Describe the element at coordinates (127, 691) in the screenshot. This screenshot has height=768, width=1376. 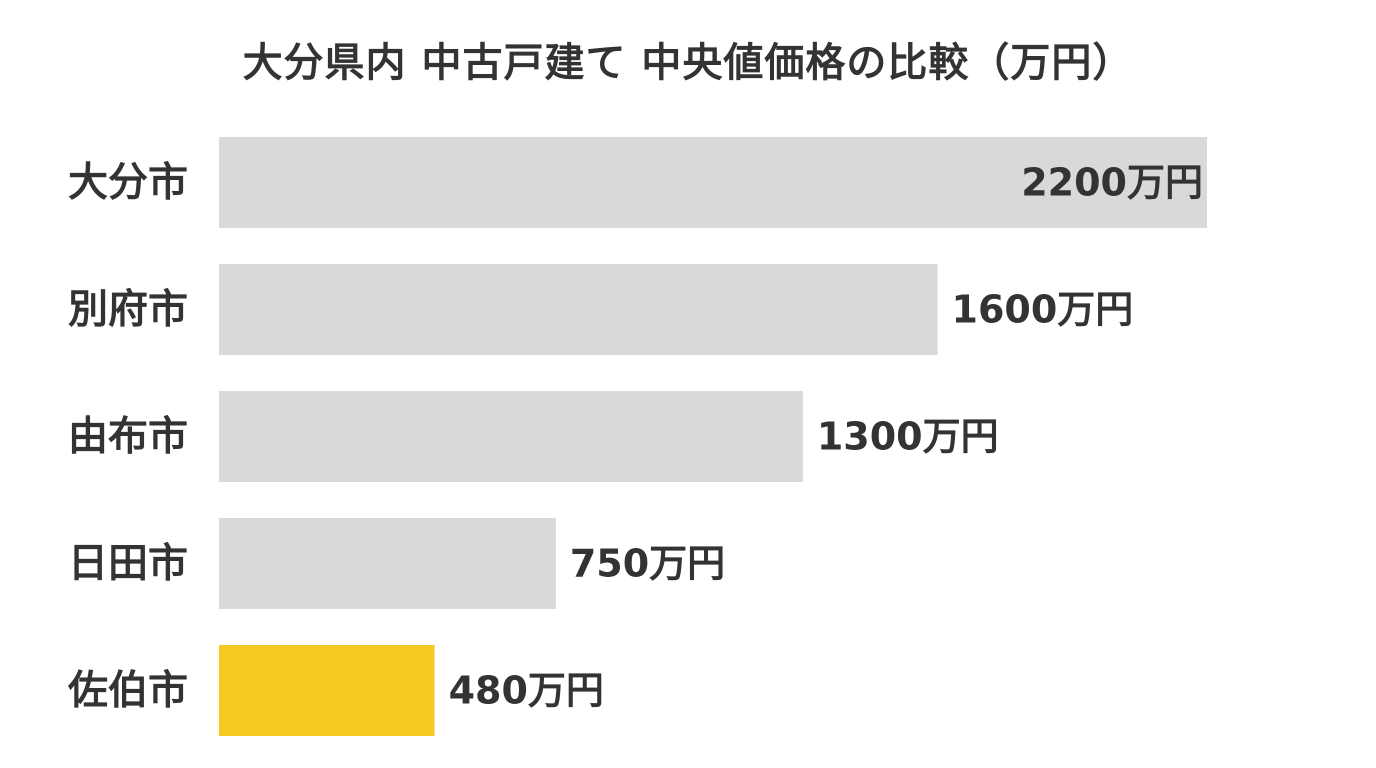
I see `category-label-4: 佐伯市` at that location.